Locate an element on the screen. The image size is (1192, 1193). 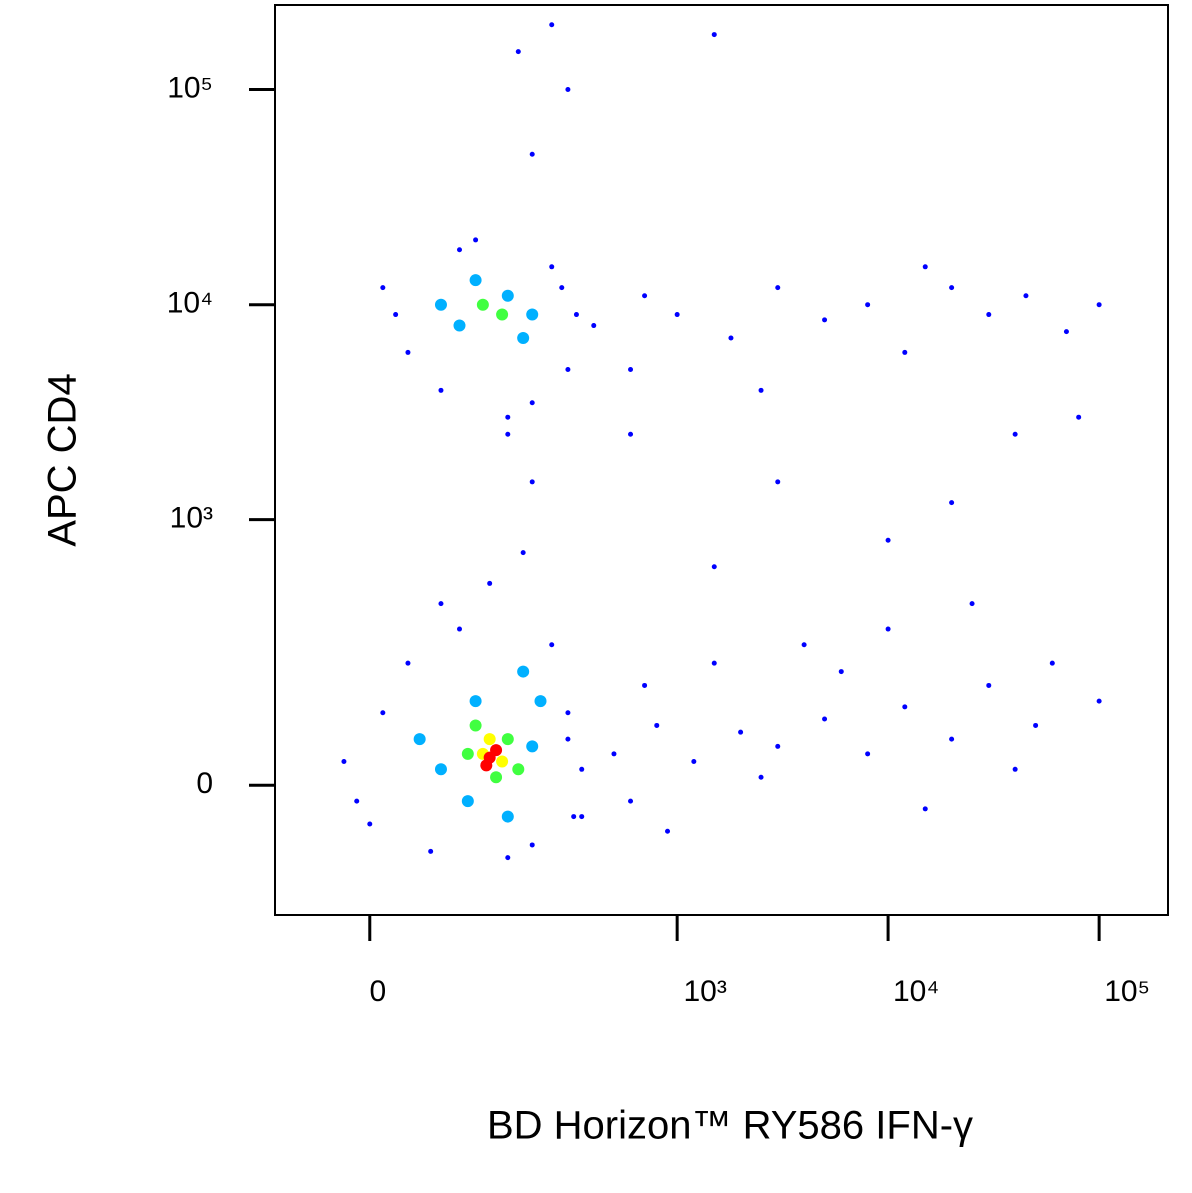
y-tick-label: 10³ is located at coordinates (191, 518).